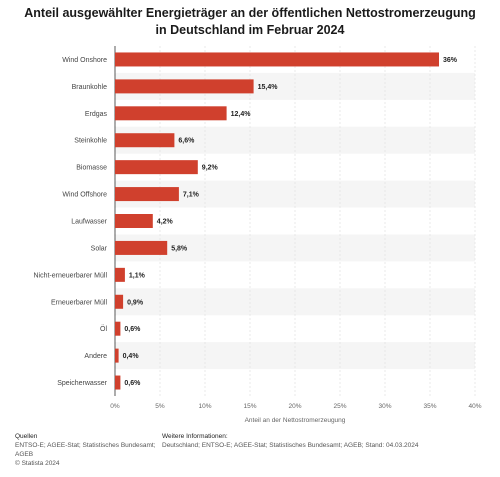 The width and height of the screenshot is (500, 477). I want to click on category-label: Wind Offshore, so click(84, 195).